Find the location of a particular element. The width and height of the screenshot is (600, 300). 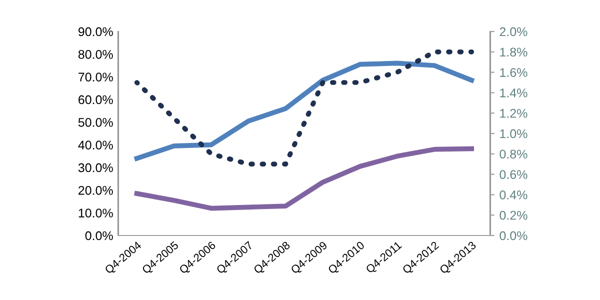

y2-tick-label: 2.0% is located at coordinates (514, 31).